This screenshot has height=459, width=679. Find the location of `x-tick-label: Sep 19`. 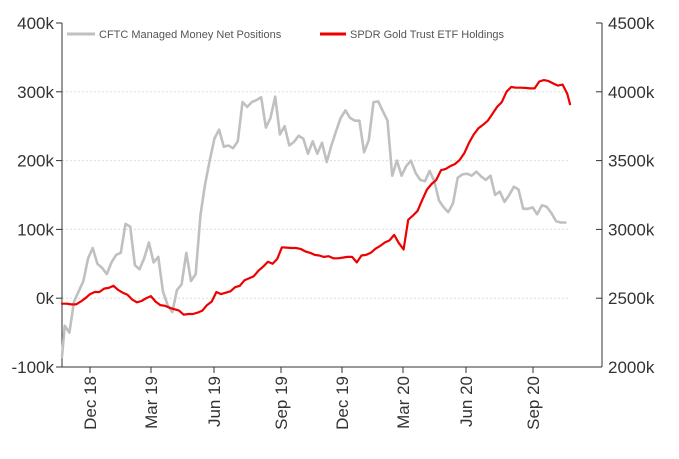

x-tick-label: Sep 19 is located at coordinates (281, 403).